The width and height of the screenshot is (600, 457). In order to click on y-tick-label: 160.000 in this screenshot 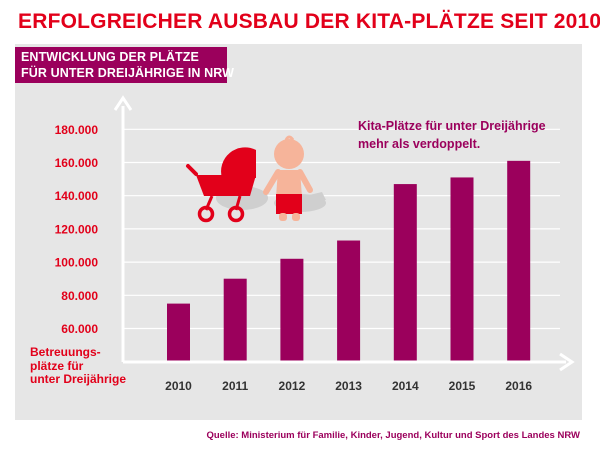, I will do `click(77, 163)`.